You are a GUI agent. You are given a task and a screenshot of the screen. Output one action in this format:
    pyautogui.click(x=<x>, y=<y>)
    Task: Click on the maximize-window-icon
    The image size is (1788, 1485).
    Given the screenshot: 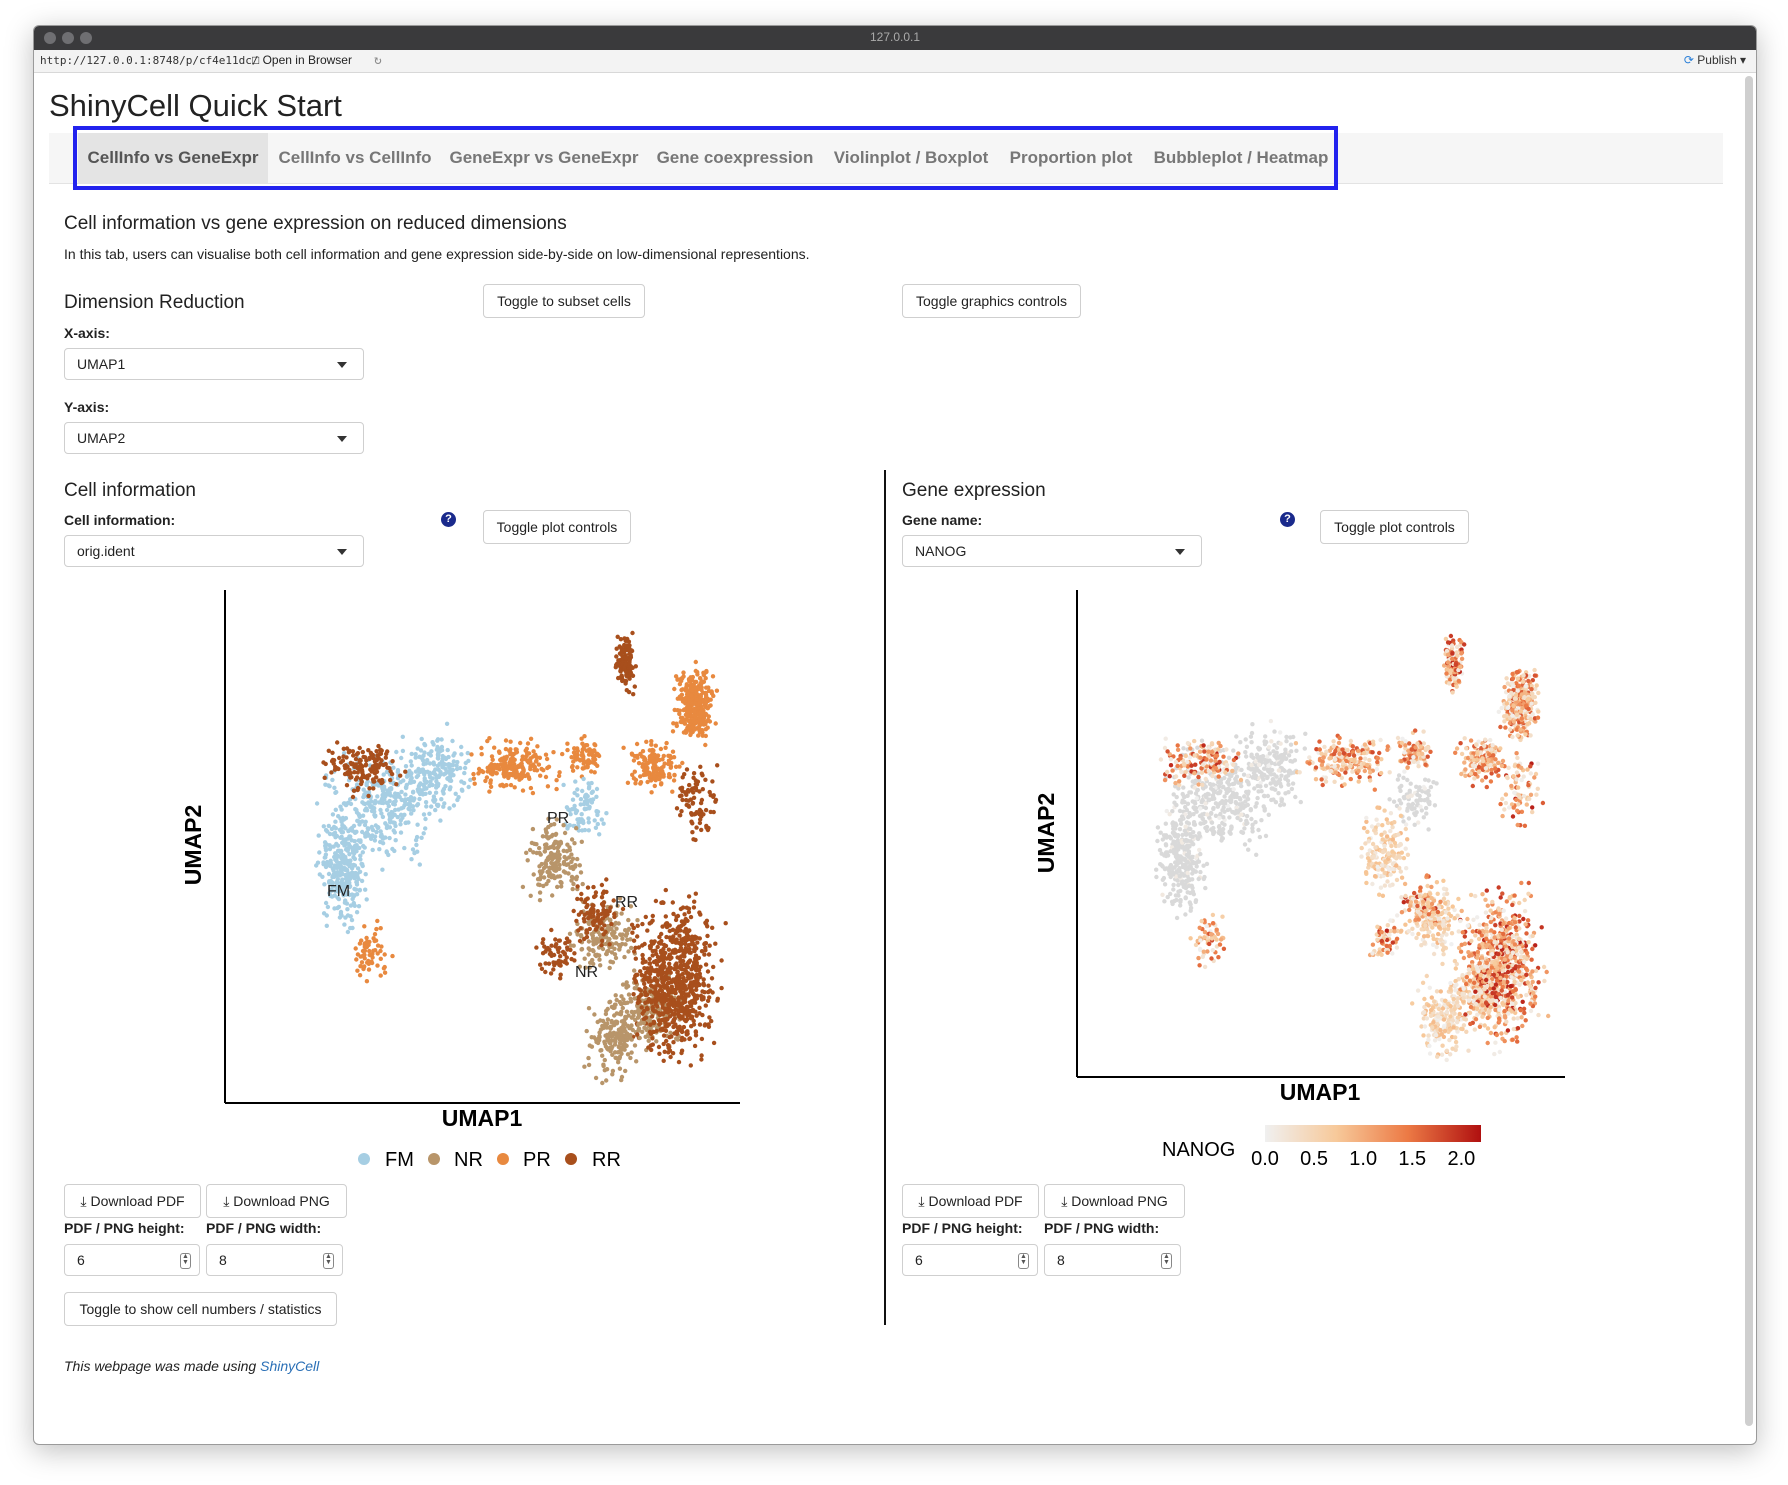 What is the action you would take?
    pyautogui.click(x=86, y=38)
    